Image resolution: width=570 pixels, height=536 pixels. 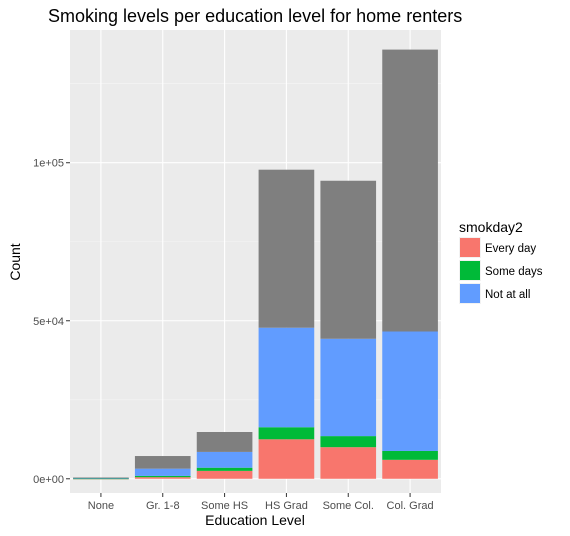 I want to click on y-tick-label: 5e+04, so click(x=48, y=322).